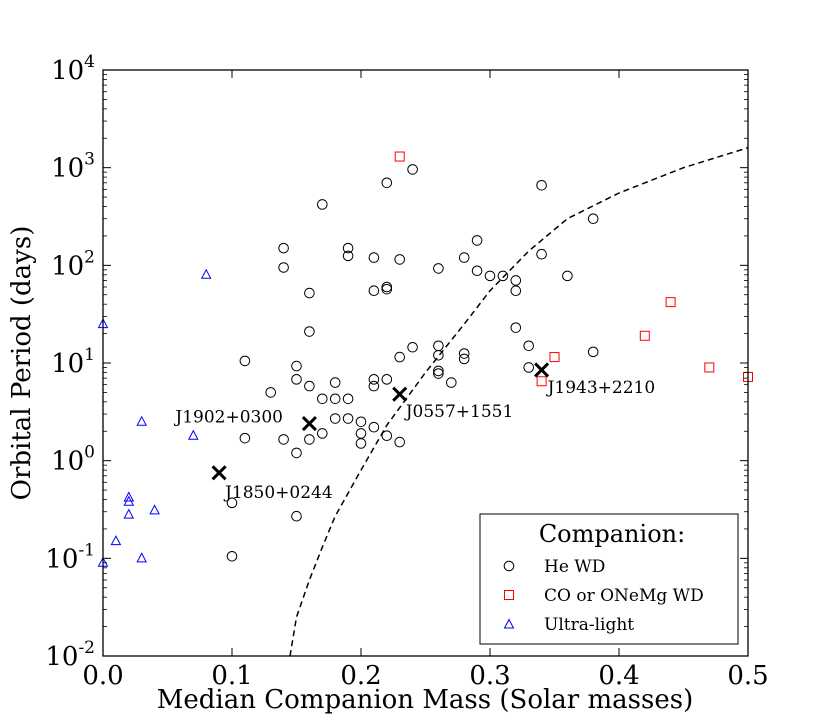  I want to click on x-tick-label: 0.2, so click(360, 676).